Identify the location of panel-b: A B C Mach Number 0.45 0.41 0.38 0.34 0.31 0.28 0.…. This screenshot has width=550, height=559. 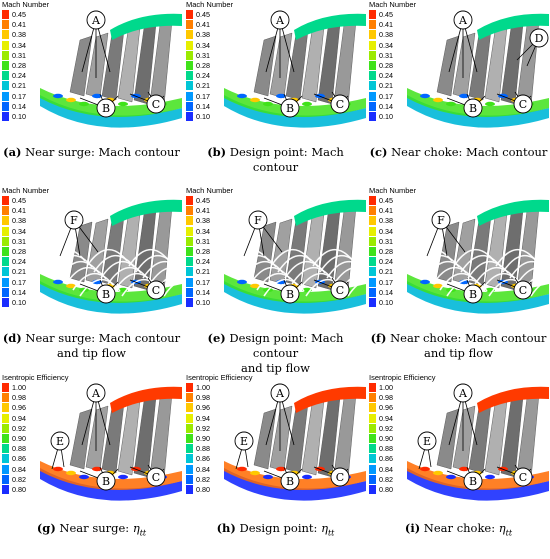
(275, 93).